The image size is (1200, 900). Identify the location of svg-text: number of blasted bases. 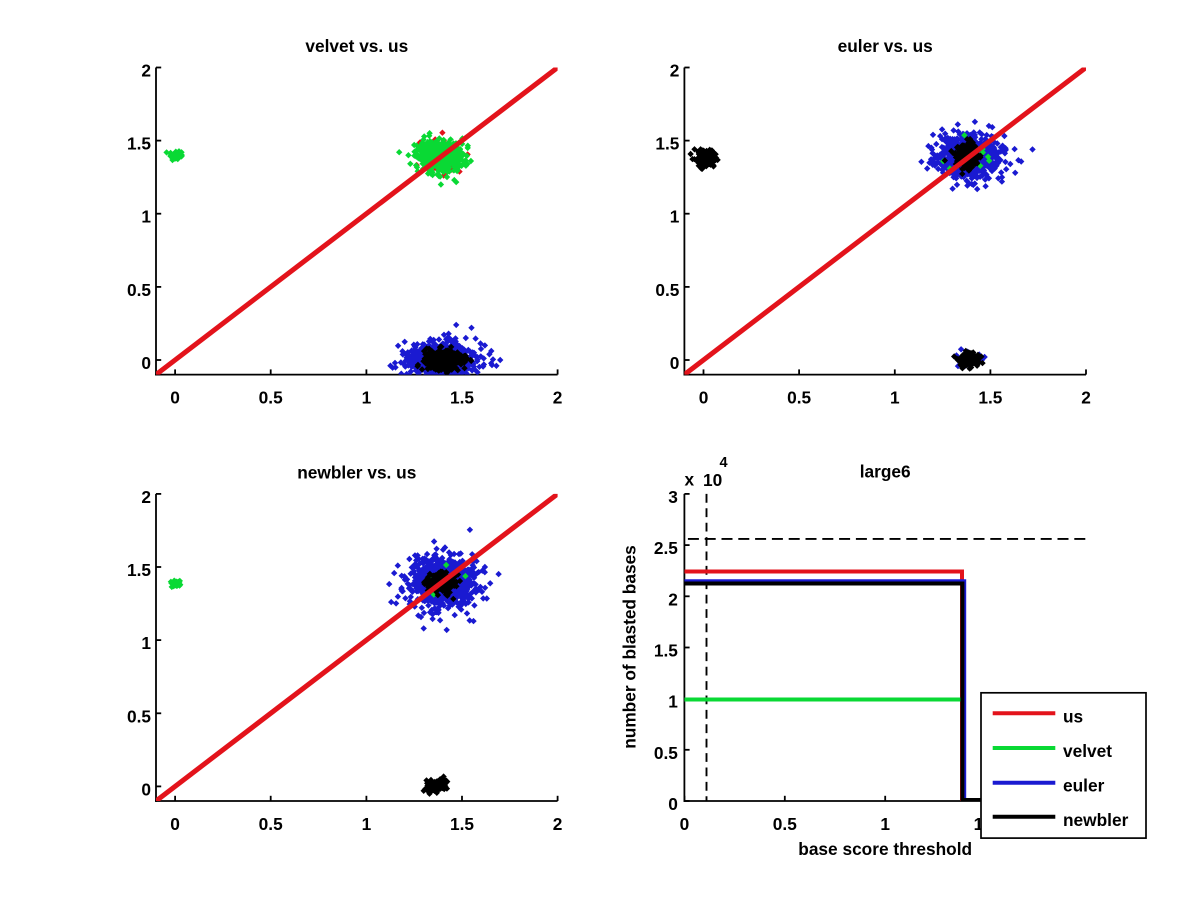
(630, 647).